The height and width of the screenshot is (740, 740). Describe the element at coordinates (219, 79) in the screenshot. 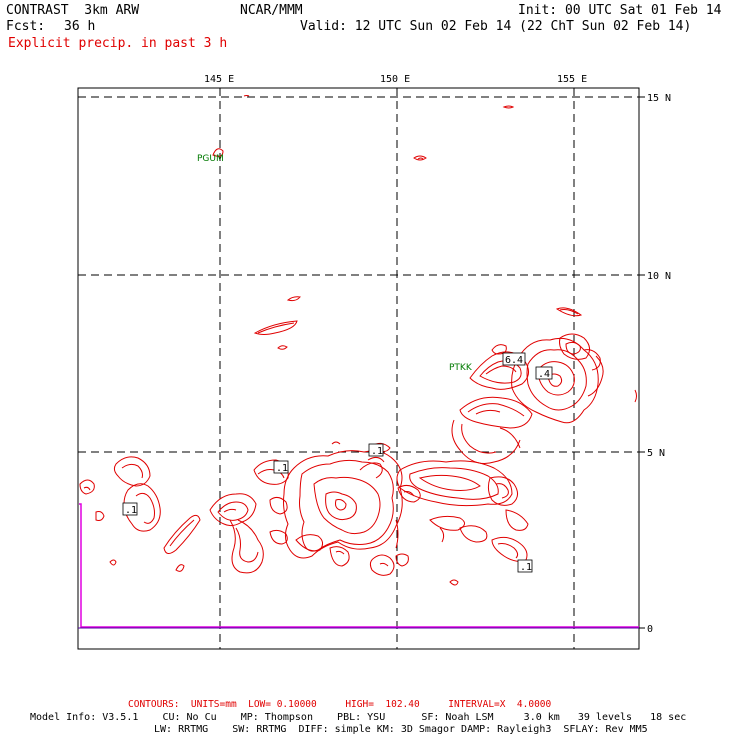

I see `lon-label-145: 145 E` at that location.